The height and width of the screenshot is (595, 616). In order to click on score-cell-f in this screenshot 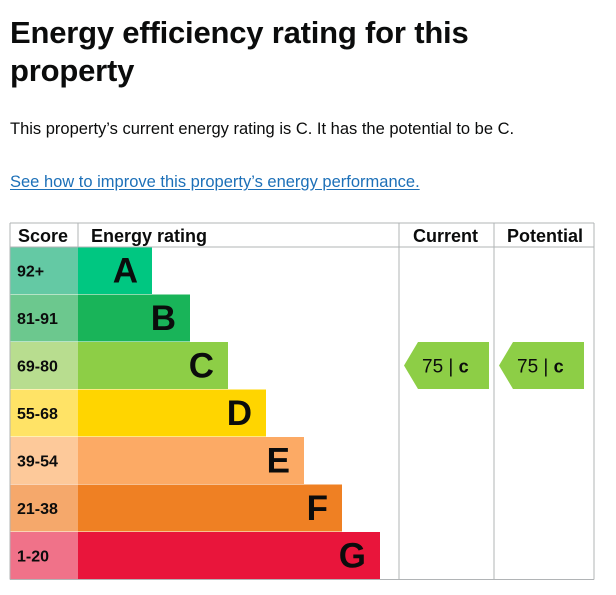, I will do `click(44, 508)`.